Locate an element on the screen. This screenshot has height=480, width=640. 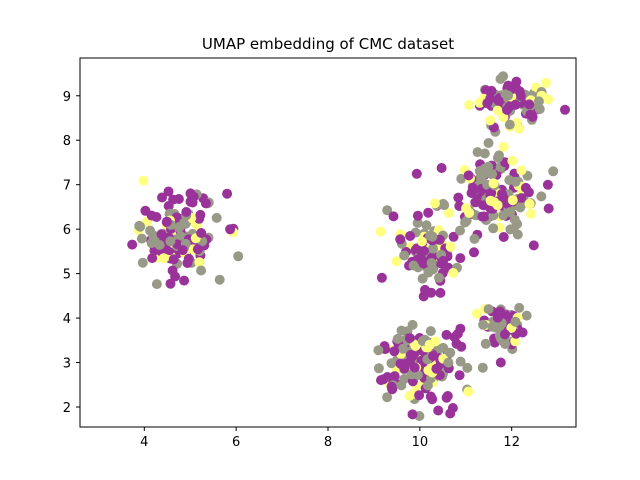
x-tick-label: 12 is located at coordinates (511, 442).